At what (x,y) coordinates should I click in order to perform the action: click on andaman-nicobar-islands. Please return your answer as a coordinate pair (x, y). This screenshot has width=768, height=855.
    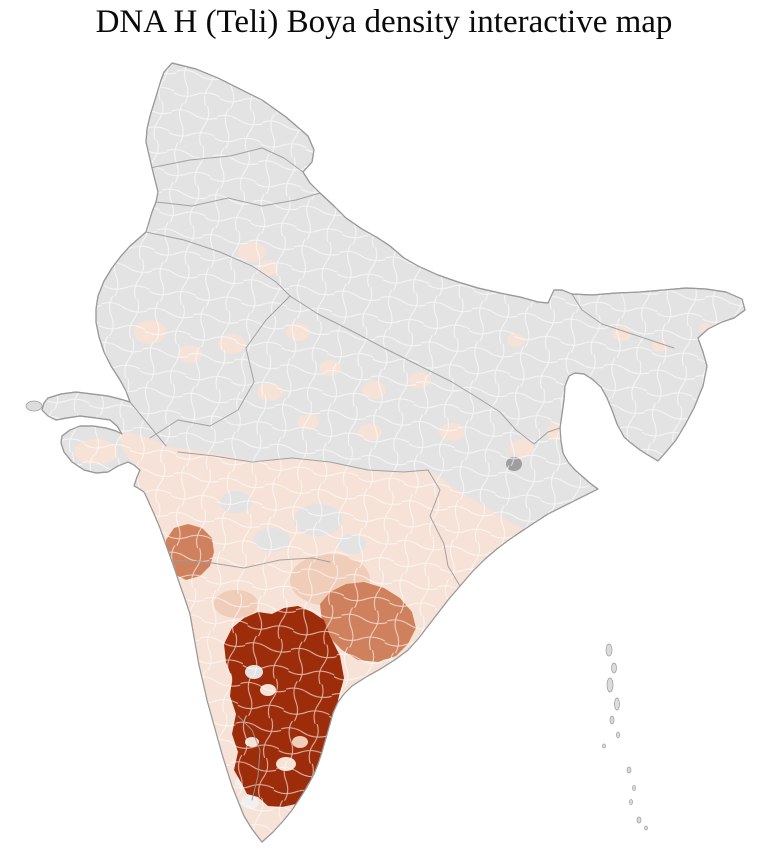
    Looking at the image, I should click on (625, 737).